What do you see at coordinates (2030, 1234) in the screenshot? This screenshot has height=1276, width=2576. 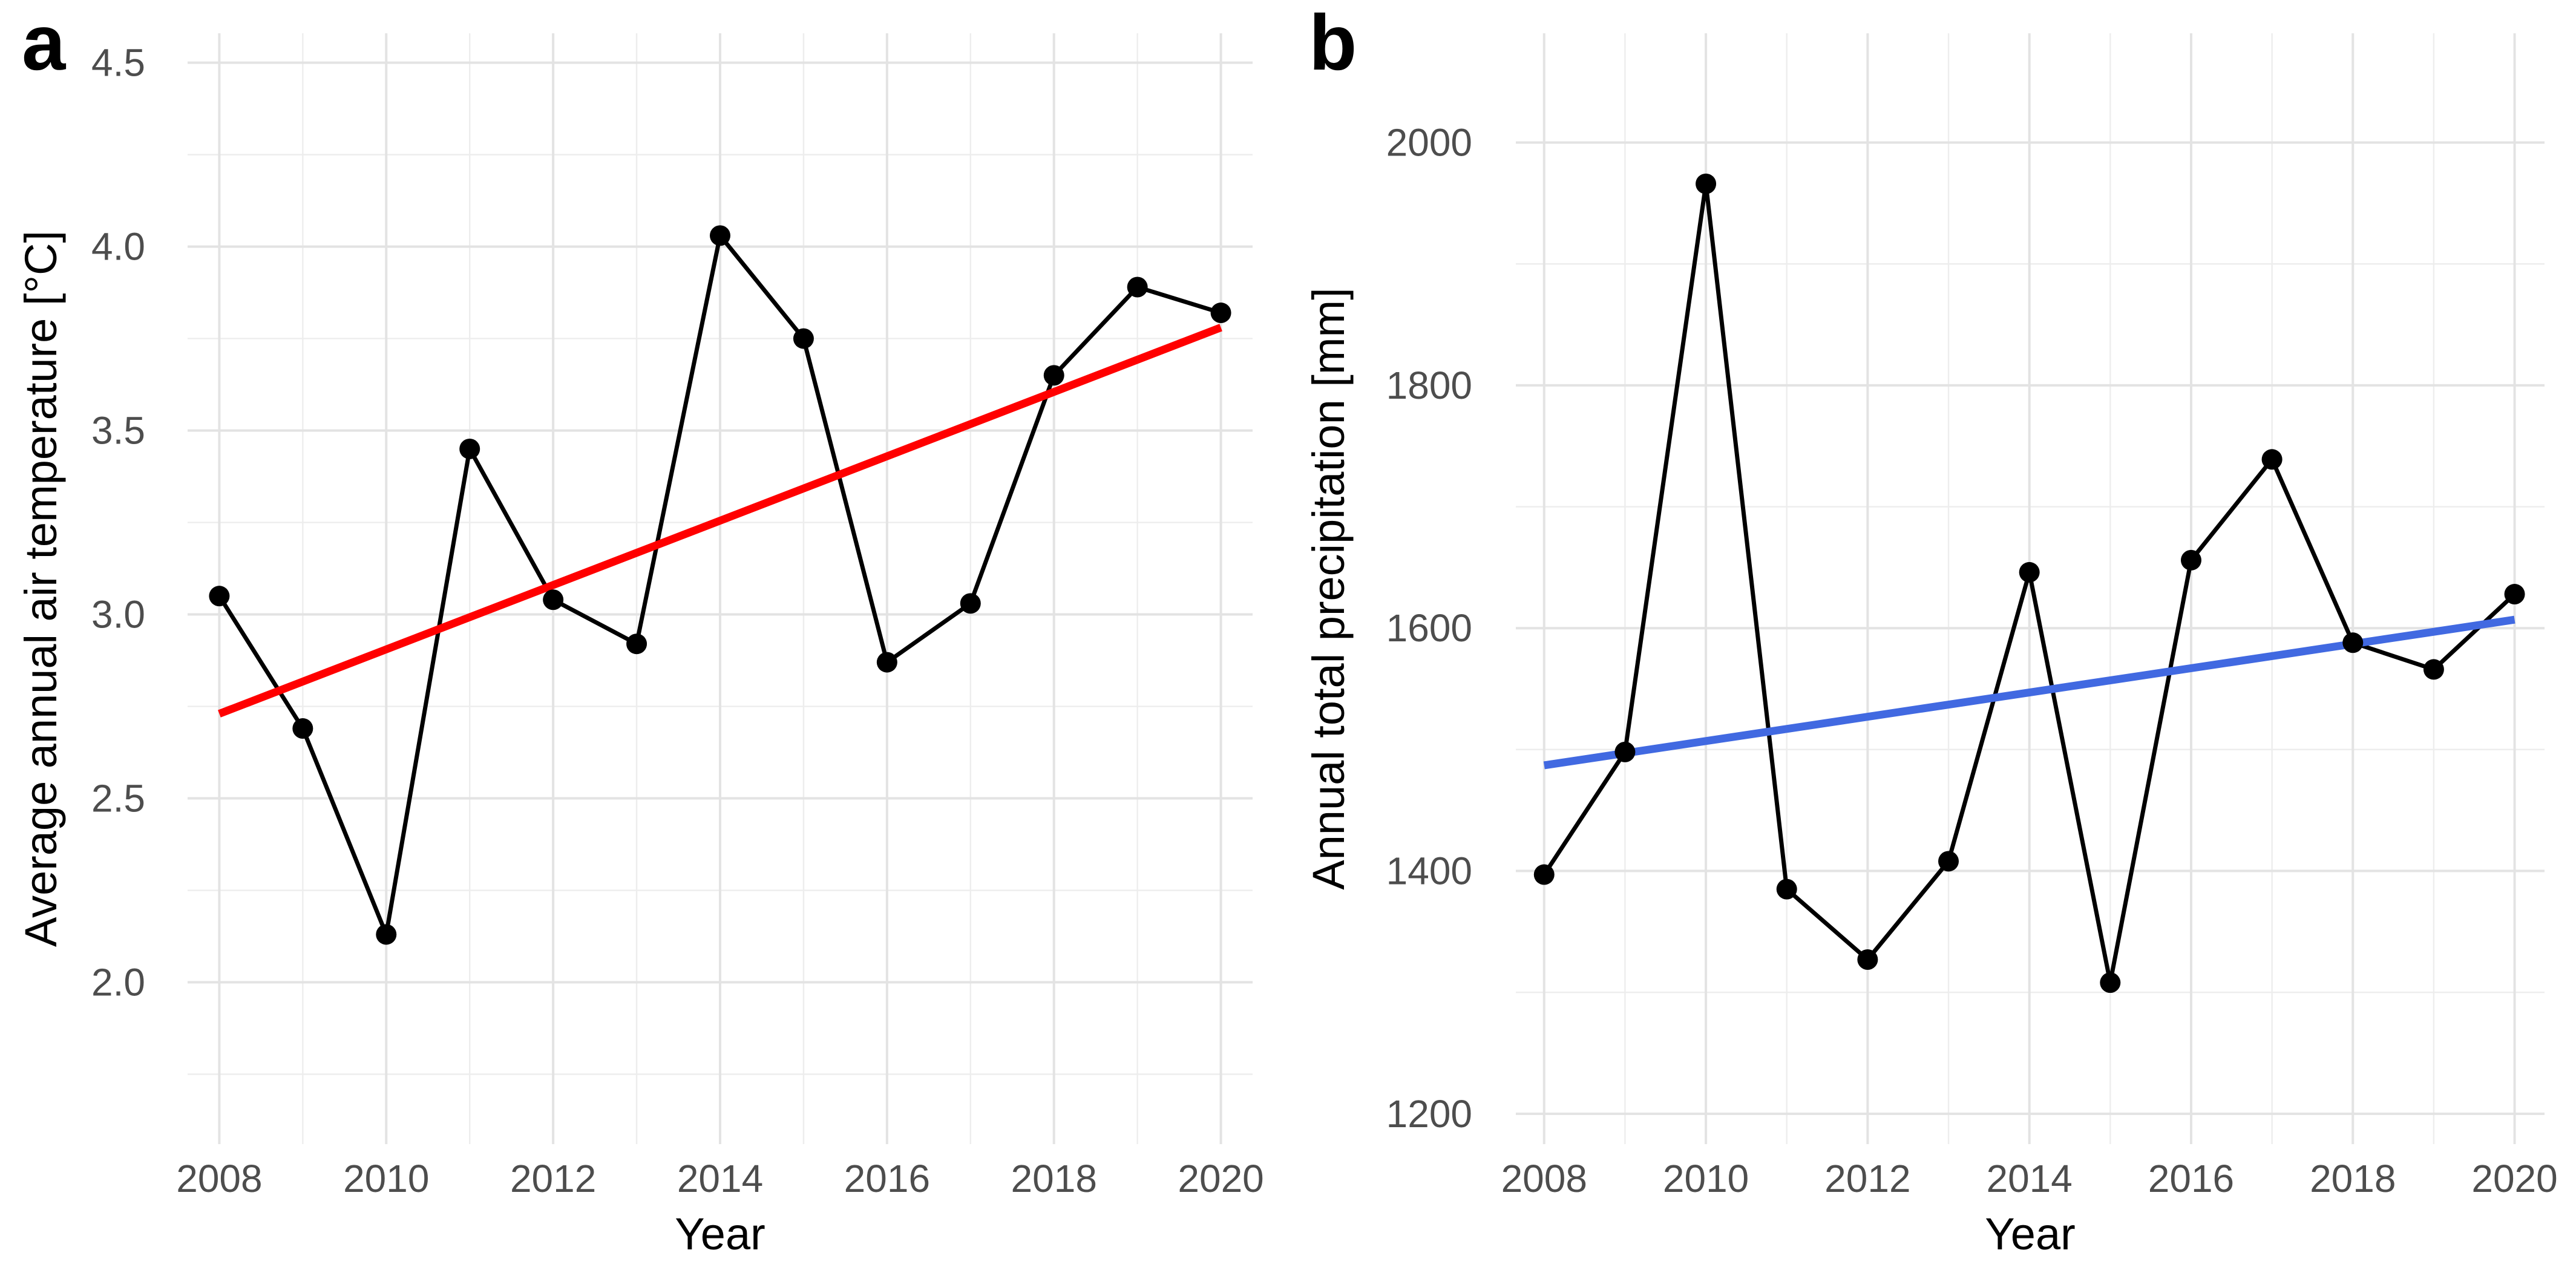 I see `panel-b-x-axis-title: Year` at bounding box center [2030, 1234].